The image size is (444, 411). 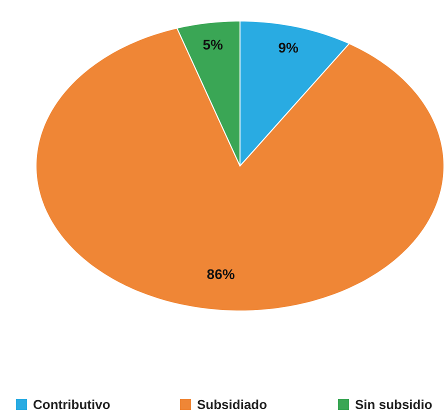 What do you see at coordinates (289, 48) in the screenshot?
I see `data-label: 9%` at bounding box center [289, 48].